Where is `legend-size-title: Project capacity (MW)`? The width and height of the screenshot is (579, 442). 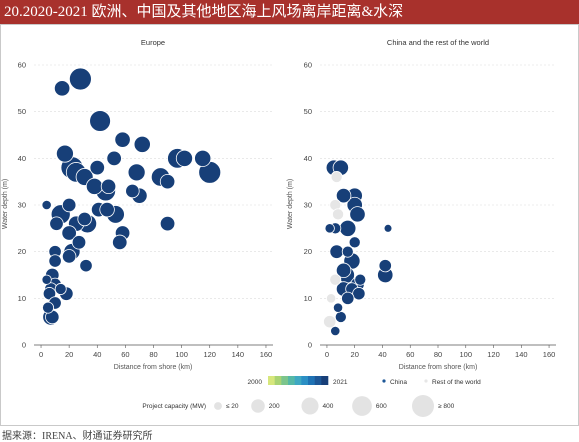
legend-size-title: Project capacity (MW) is located at coordinates (174, 406).